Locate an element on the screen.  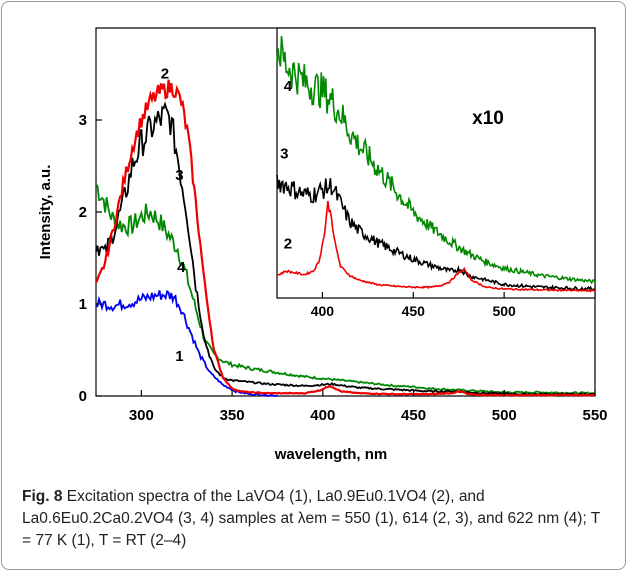
main-series-3-label: 3 is located at coordinates (179, 175).